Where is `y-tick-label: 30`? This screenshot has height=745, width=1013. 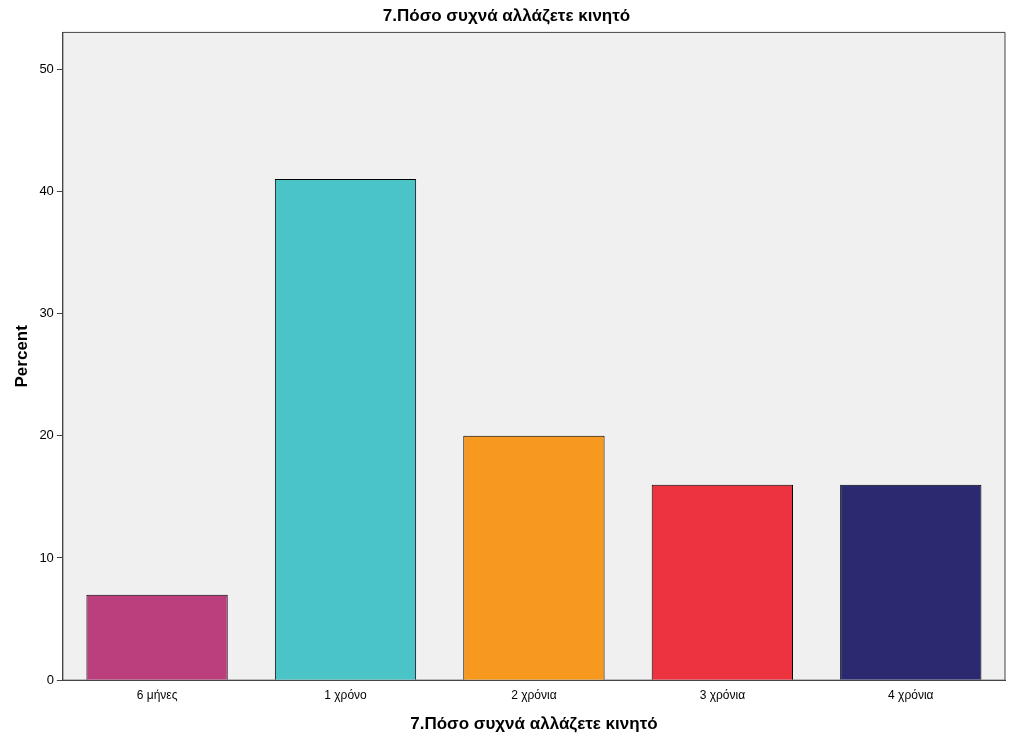 y-tick-label: 30 is located at coordinates (46, 313).